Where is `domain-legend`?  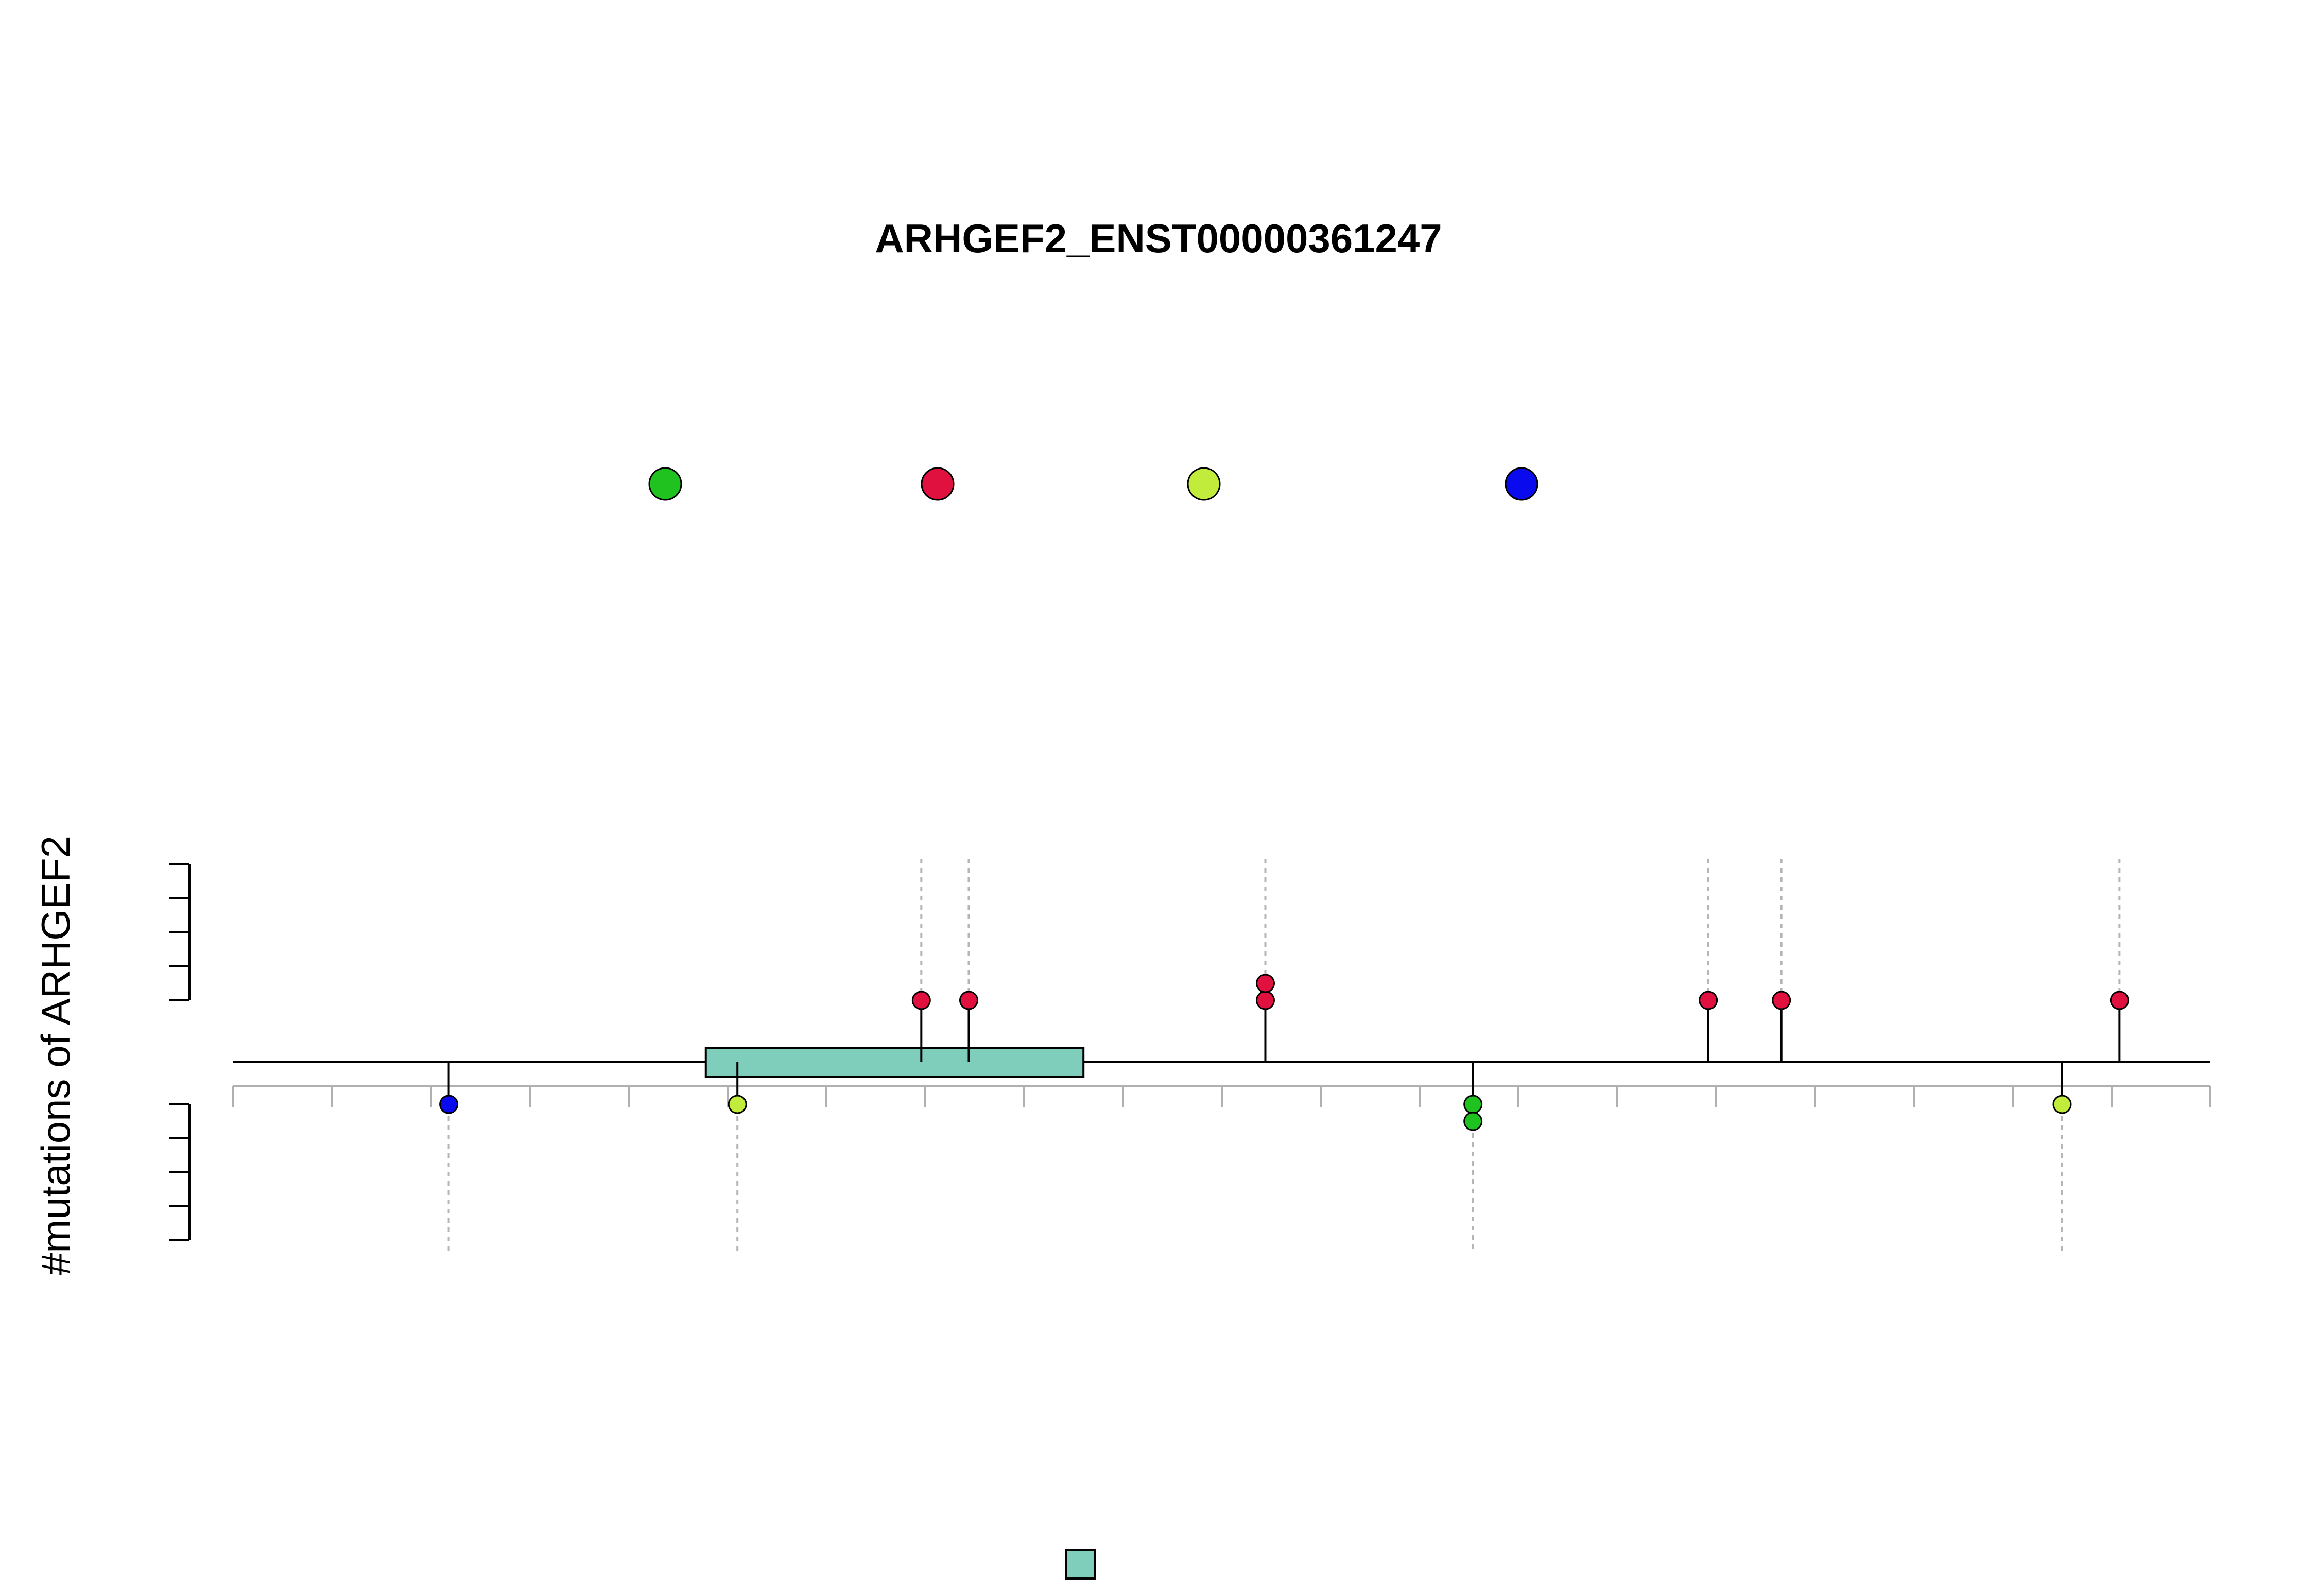 domain-legend is located at coordinates (1080, 1565).